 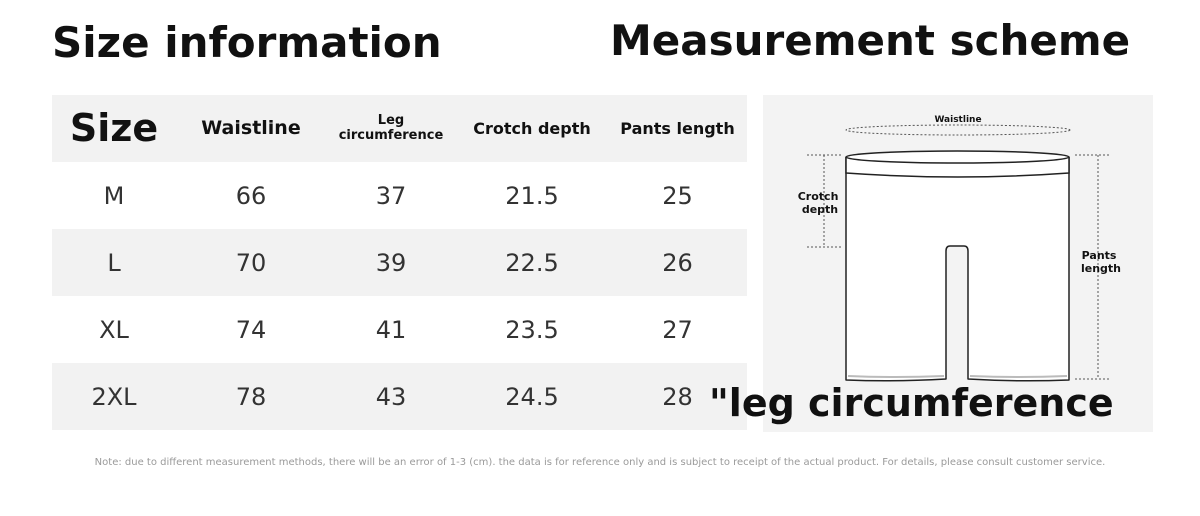 I want to click on hem-shadow-right, so click(x=1018, y=376).